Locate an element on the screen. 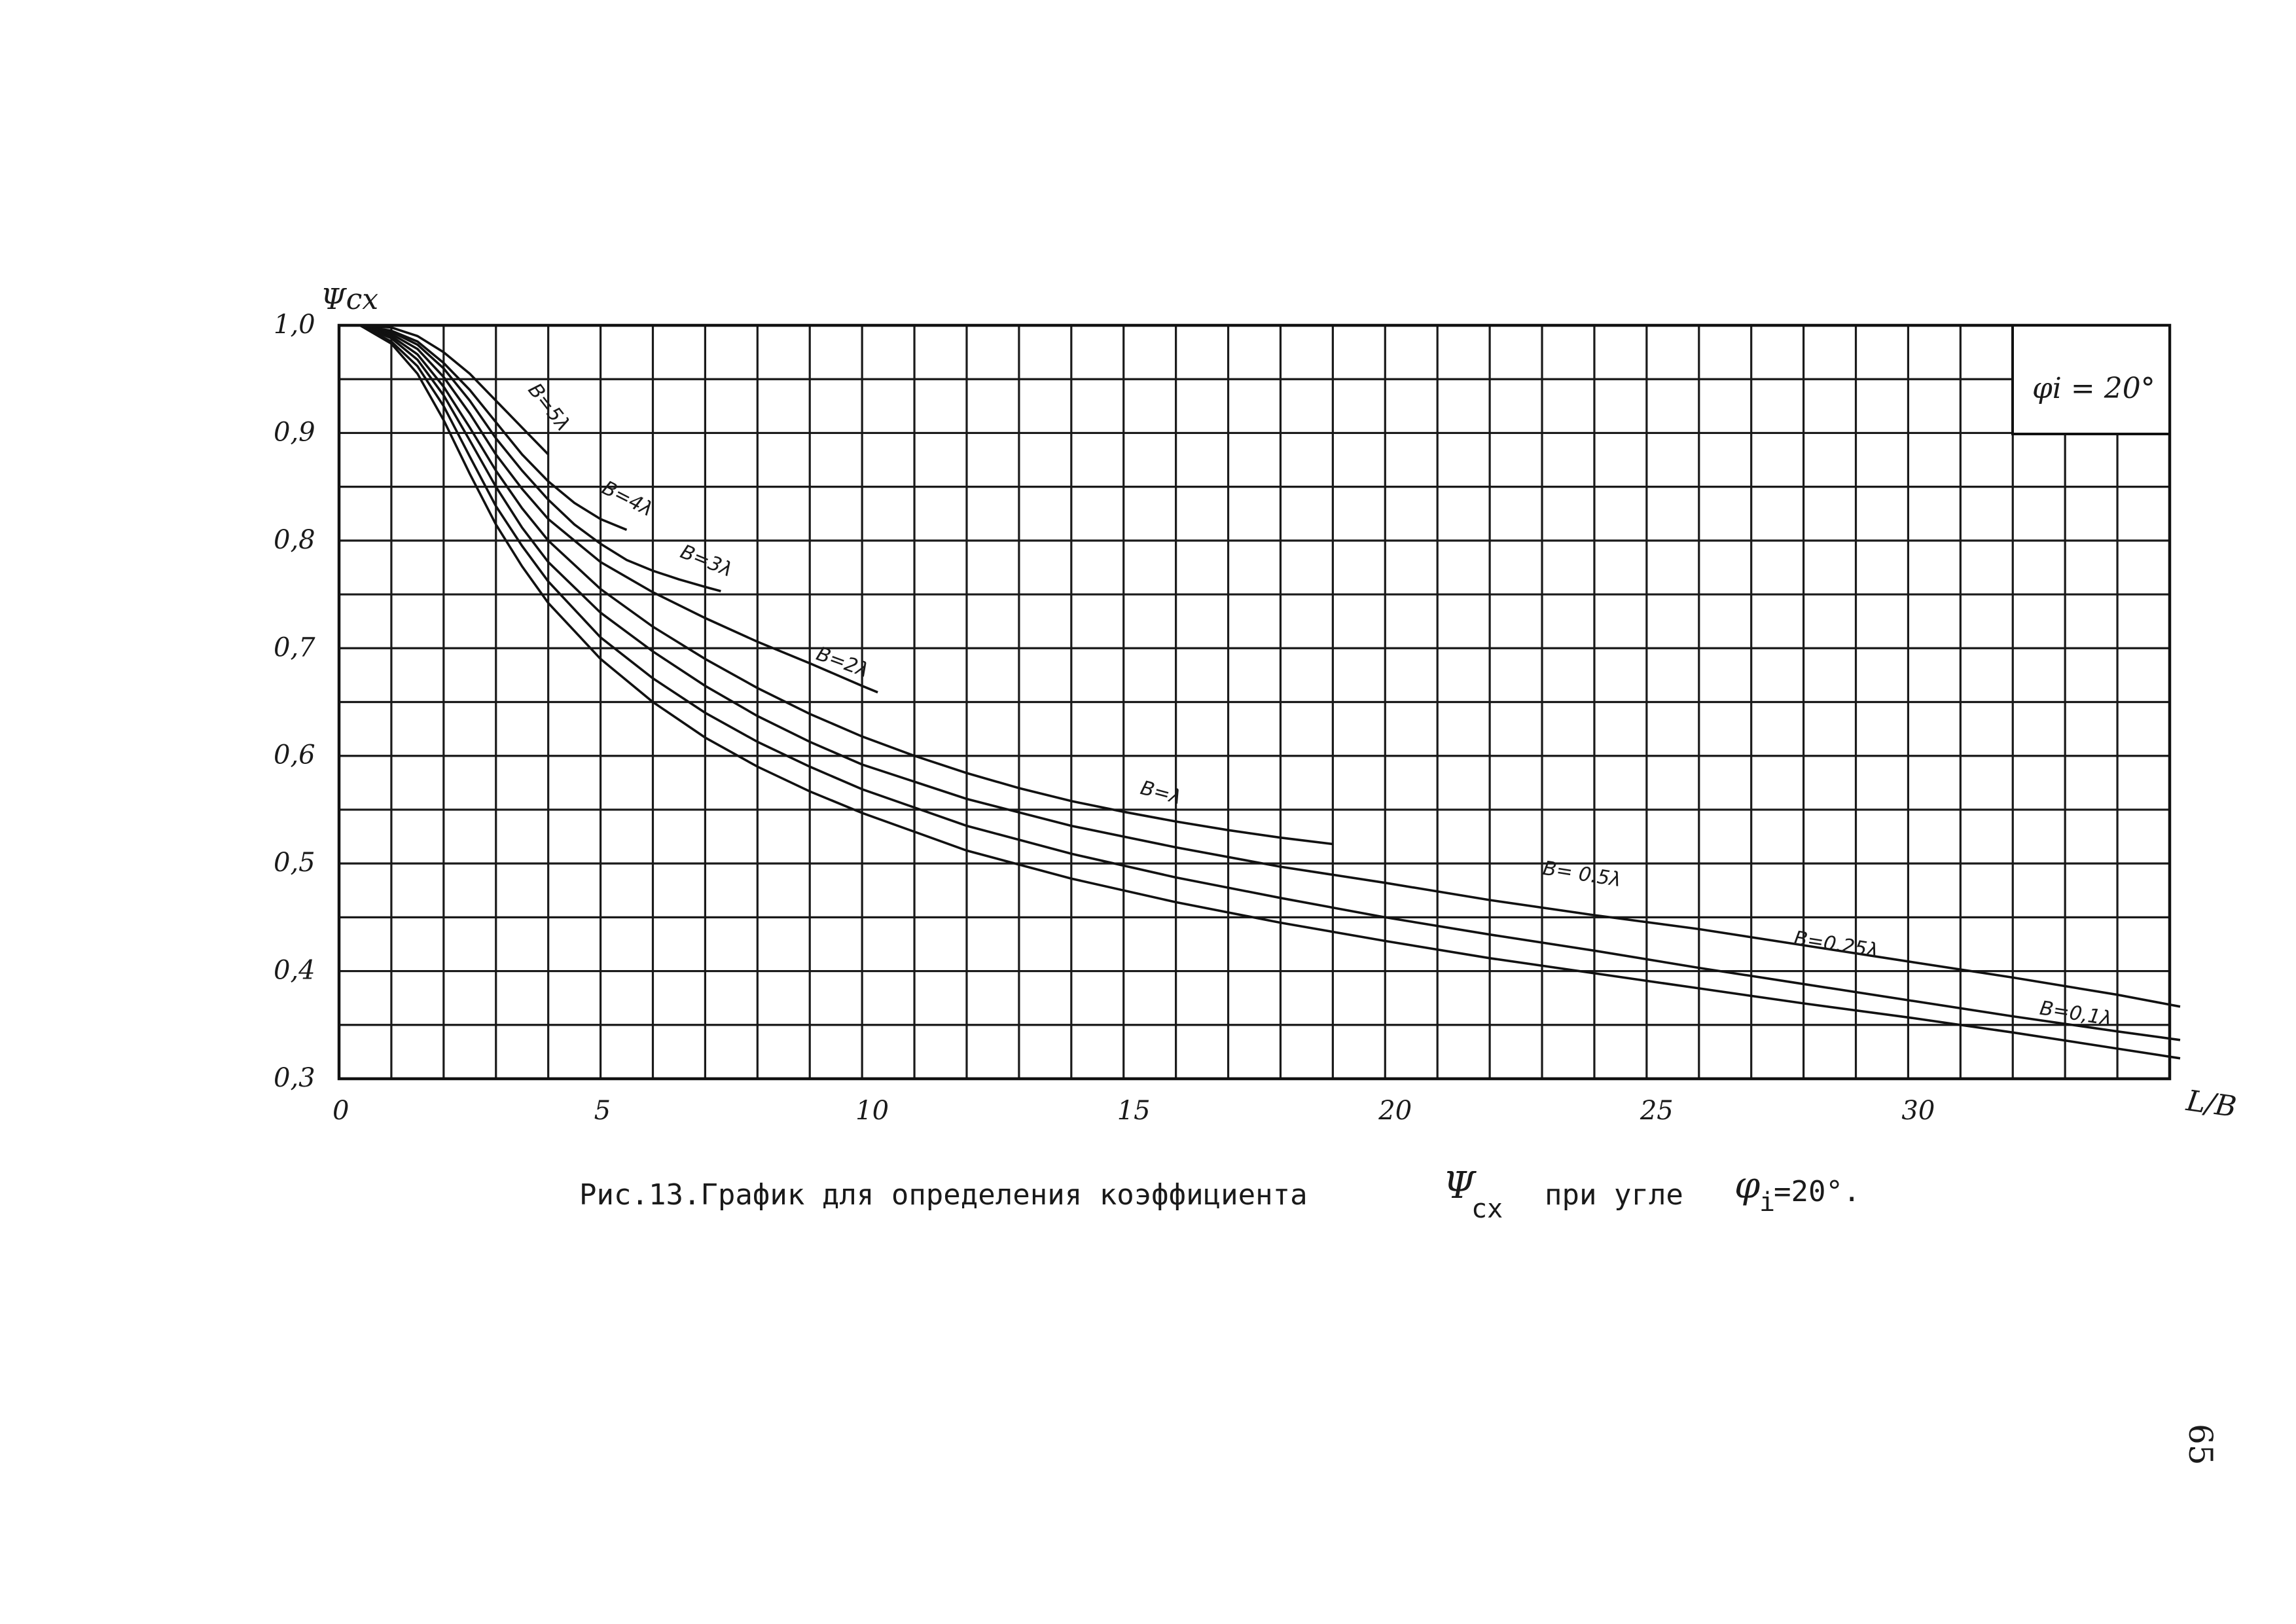  y-tick-label: 0,7 is located at coordinates (294, 647).